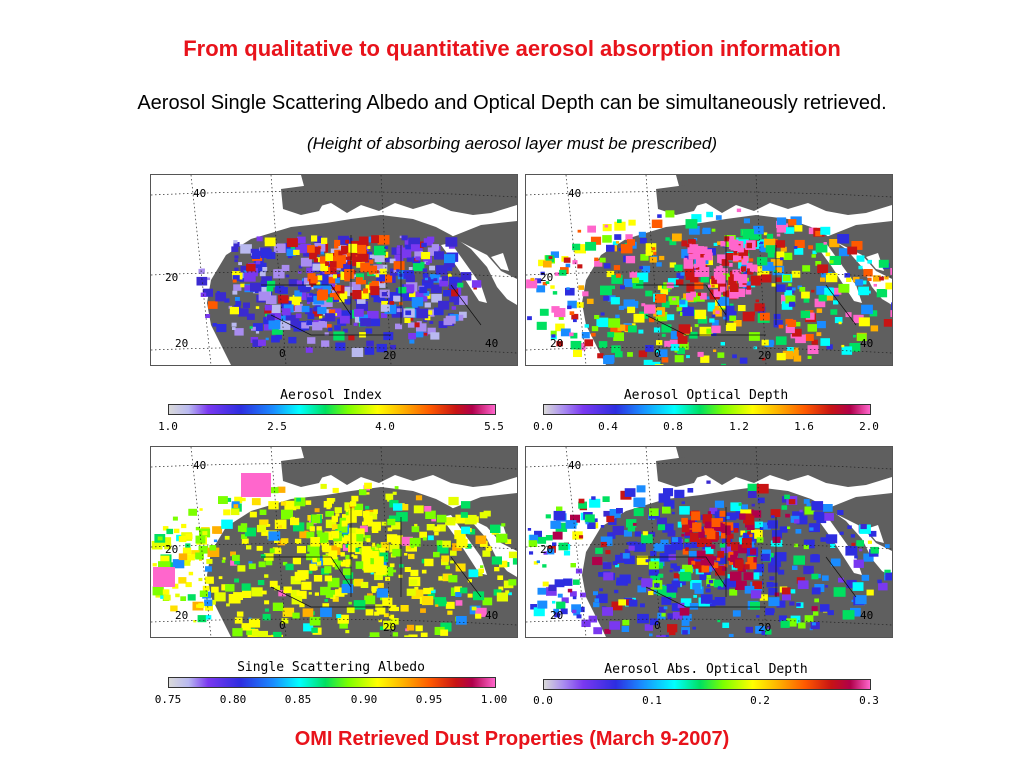  What do you see at coordinates (298, 699) in the screenshot?
I see `tick-label: 0.85` at bounding box center [298, 699].